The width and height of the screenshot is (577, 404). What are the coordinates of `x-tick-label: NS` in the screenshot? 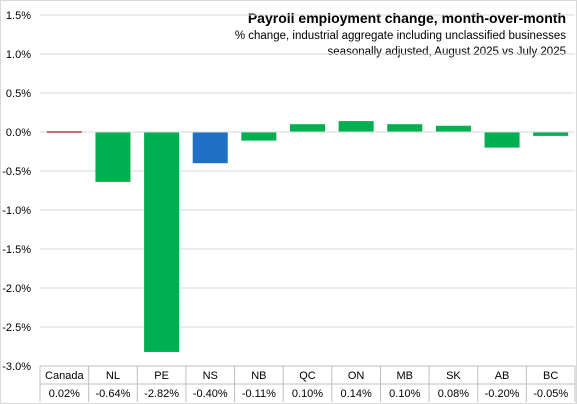 It's located at (210, 376).